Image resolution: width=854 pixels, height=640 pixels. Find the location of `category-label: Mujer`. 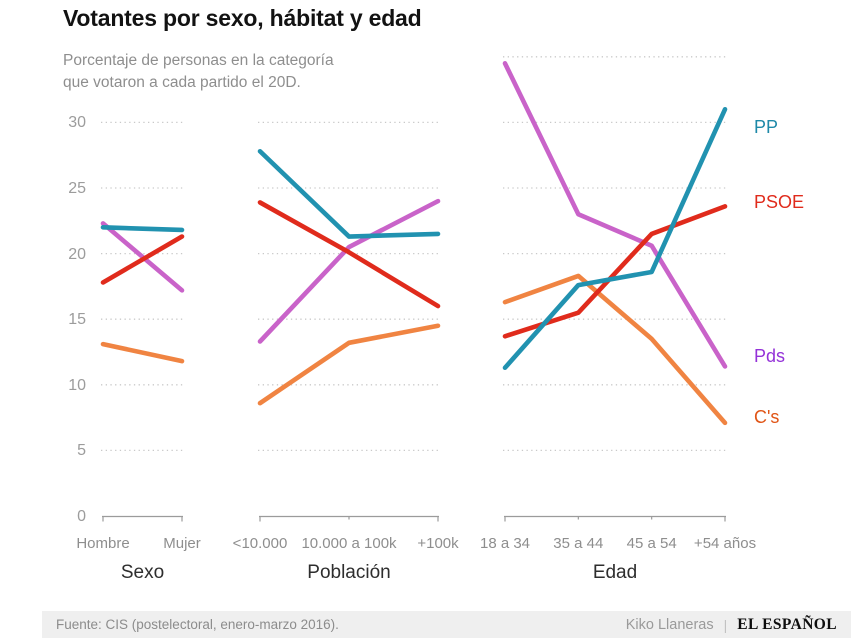

category-label: Mujer is located at coordinates (182, 543).